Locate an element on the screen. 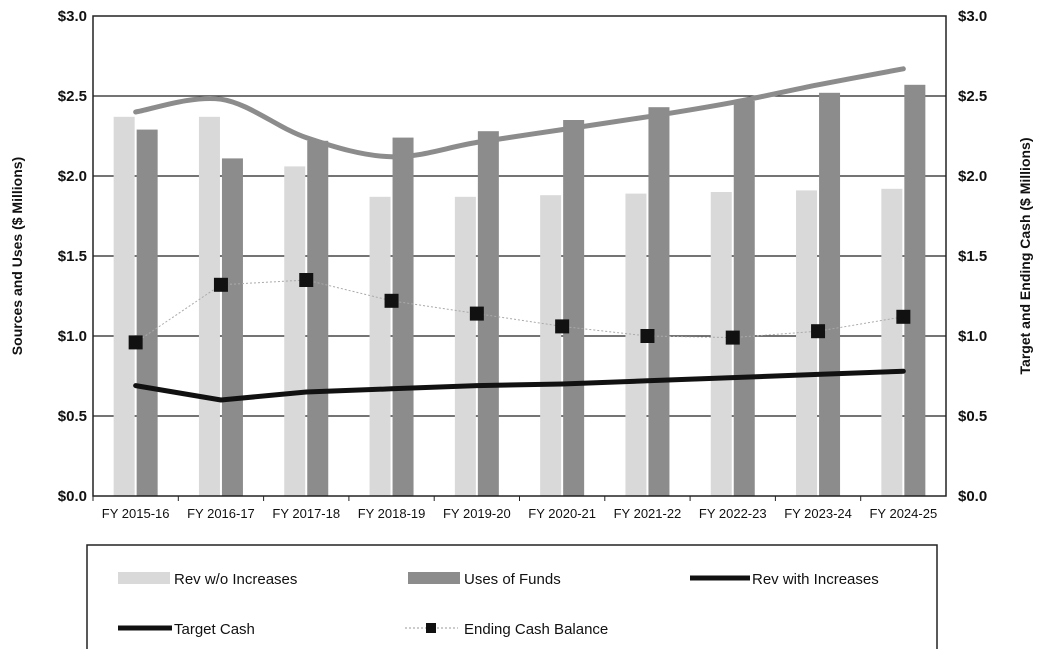  y-tick-label-right: $1.5 is located at coordinates (972, 256).